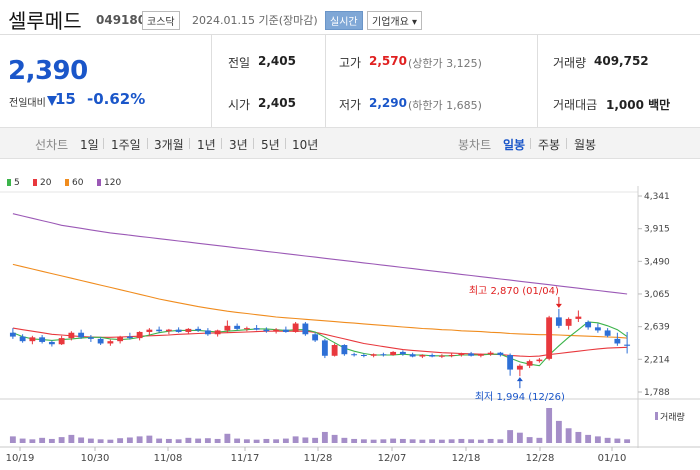  Describe the element at coordinates (89, 145) in the screenshot. I see `tab-1d: 1일` at that location.